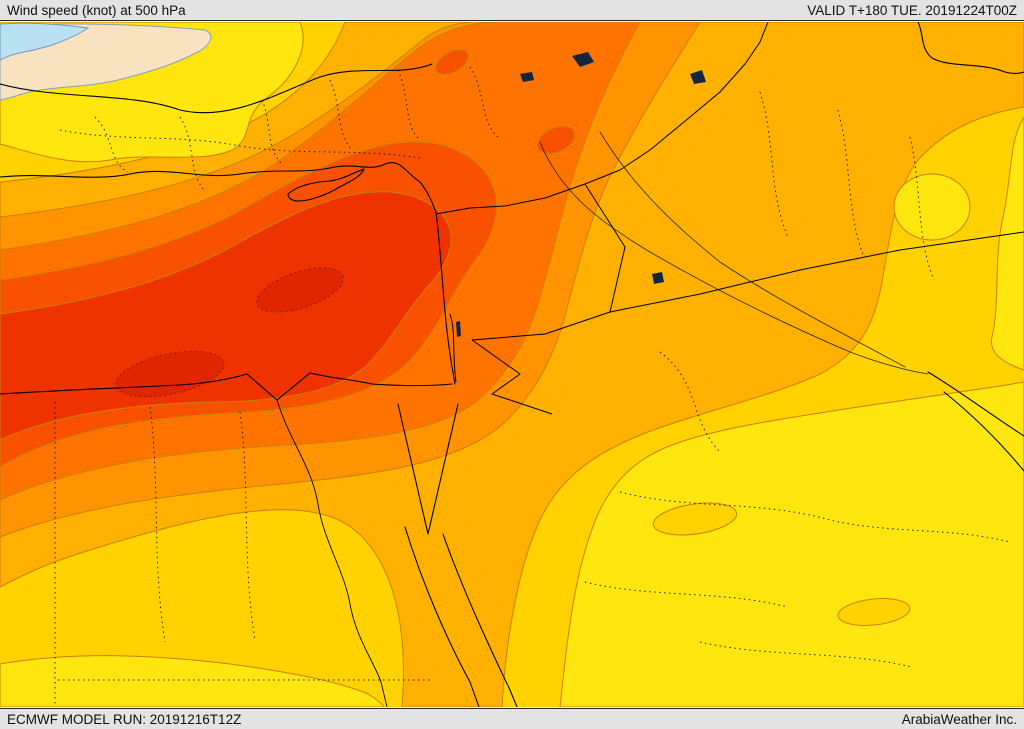  Describe the element at coordinates (45, 41) in the screenshot. I see `band-blue-corner` at that location.